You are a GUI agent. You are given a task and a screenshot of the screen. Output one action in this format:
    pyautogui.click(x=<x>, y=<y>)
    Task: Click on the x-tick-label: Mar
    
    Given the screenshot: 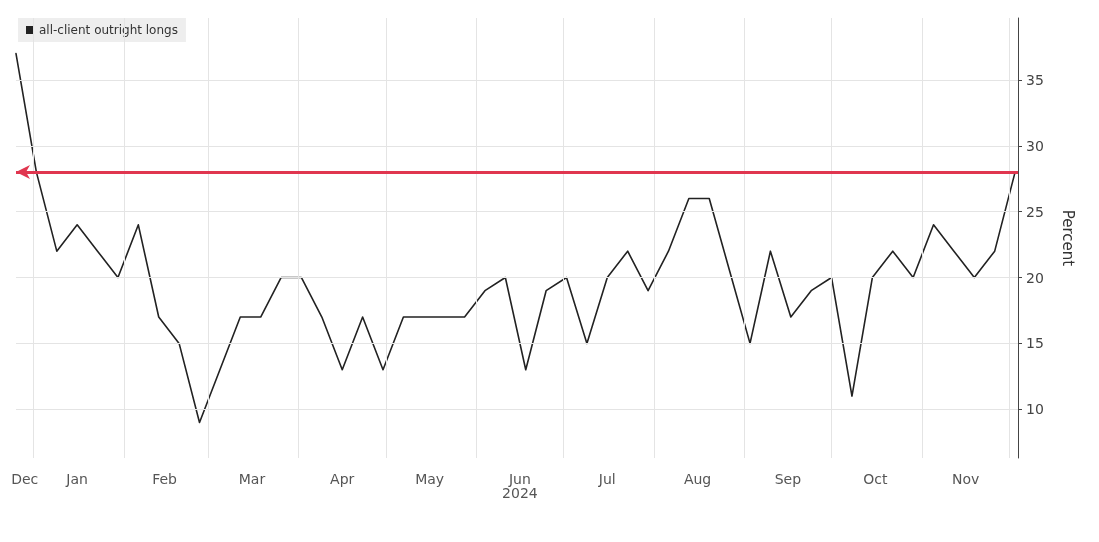 What is the action you would take?
    pyautogui.click(x=252, y=479)
    